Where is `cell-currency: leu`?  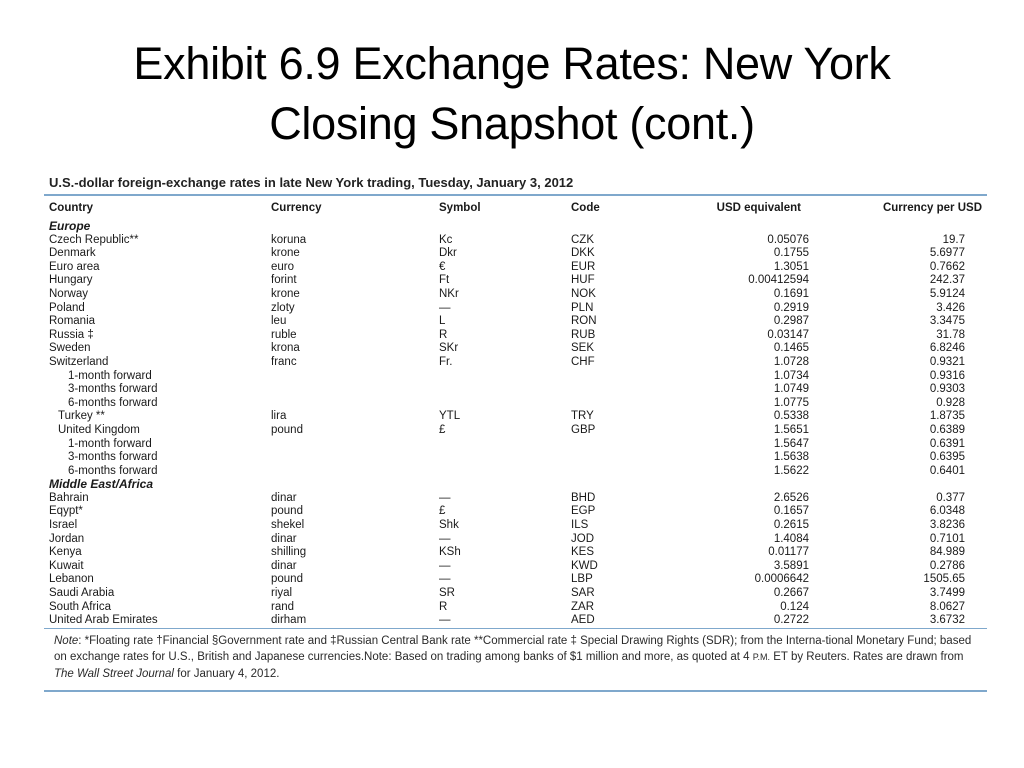
cell-currency: leu is located at coordinates (279, 321).